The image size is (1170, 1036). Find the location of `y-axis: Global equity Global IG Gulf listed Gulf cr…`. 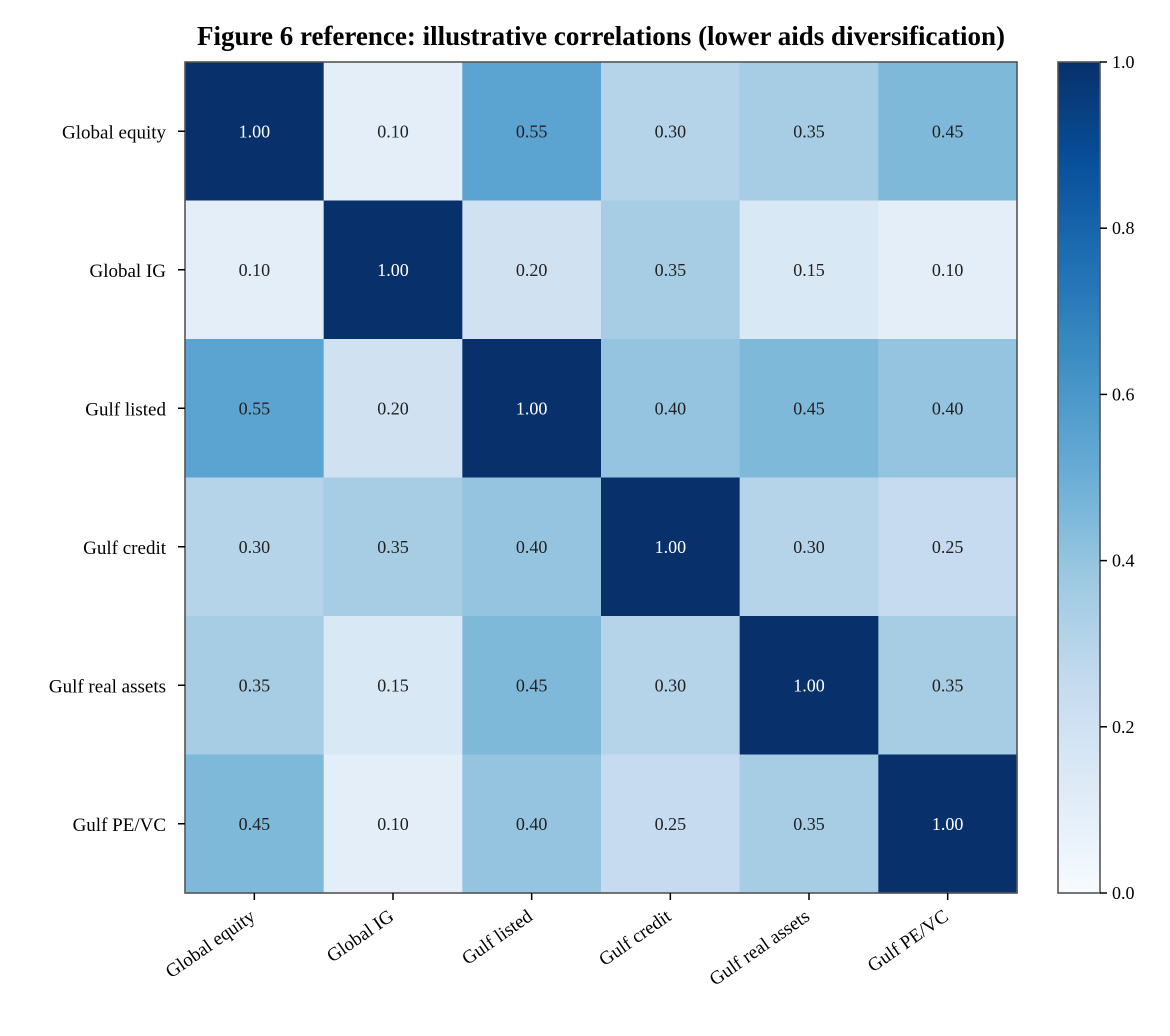

y-axis: Global equity Global IG Gulf listed Gulf cr… is located at coordinates (117, 479).